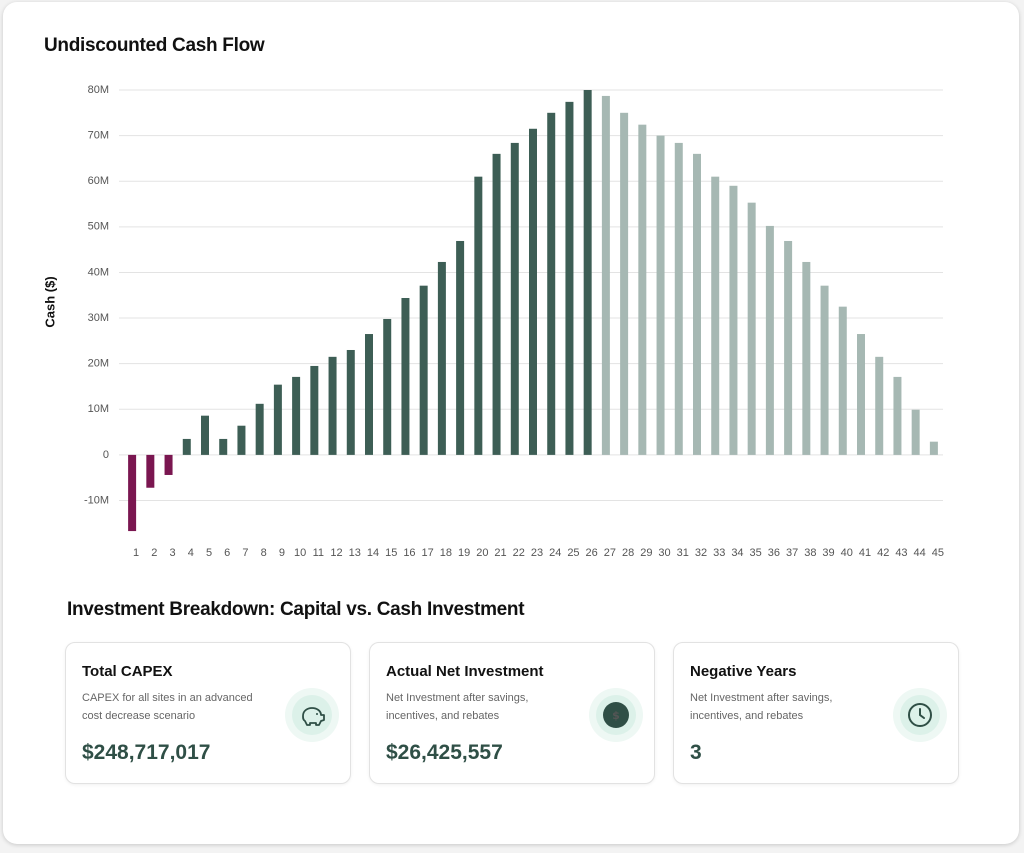 The image size is (1024, 853). What do you see at coordinates (209, 553) in the screenshot?
I see `x-tick-label: 5` at bounding box center [209, 553].